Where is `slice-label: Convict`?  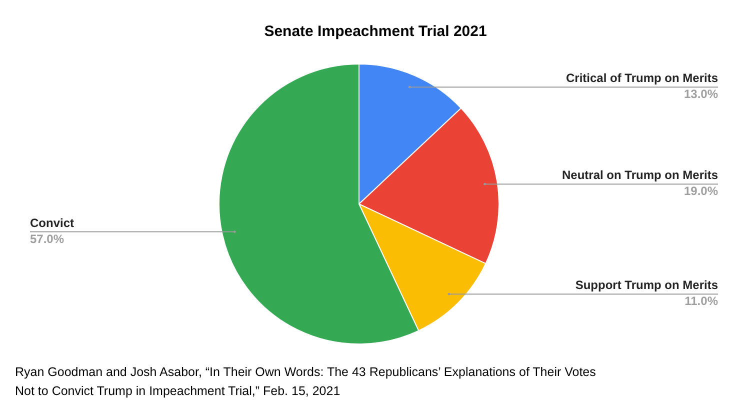
slice-label: Convict is located at coordinates (52, 223).